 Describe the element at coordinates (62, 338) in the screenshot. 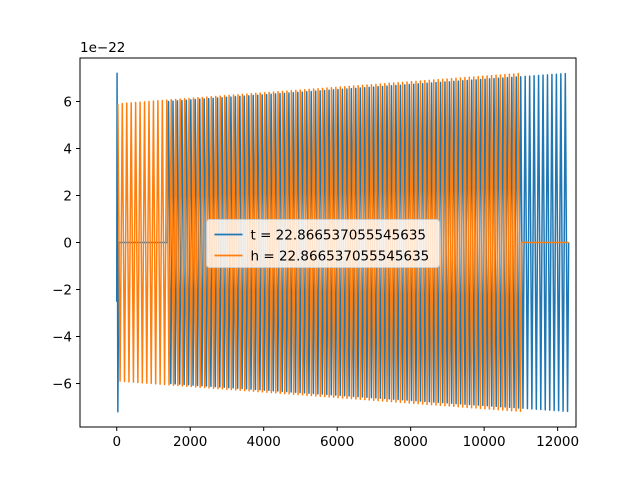

I see `y-tick-label: −4` at that location.